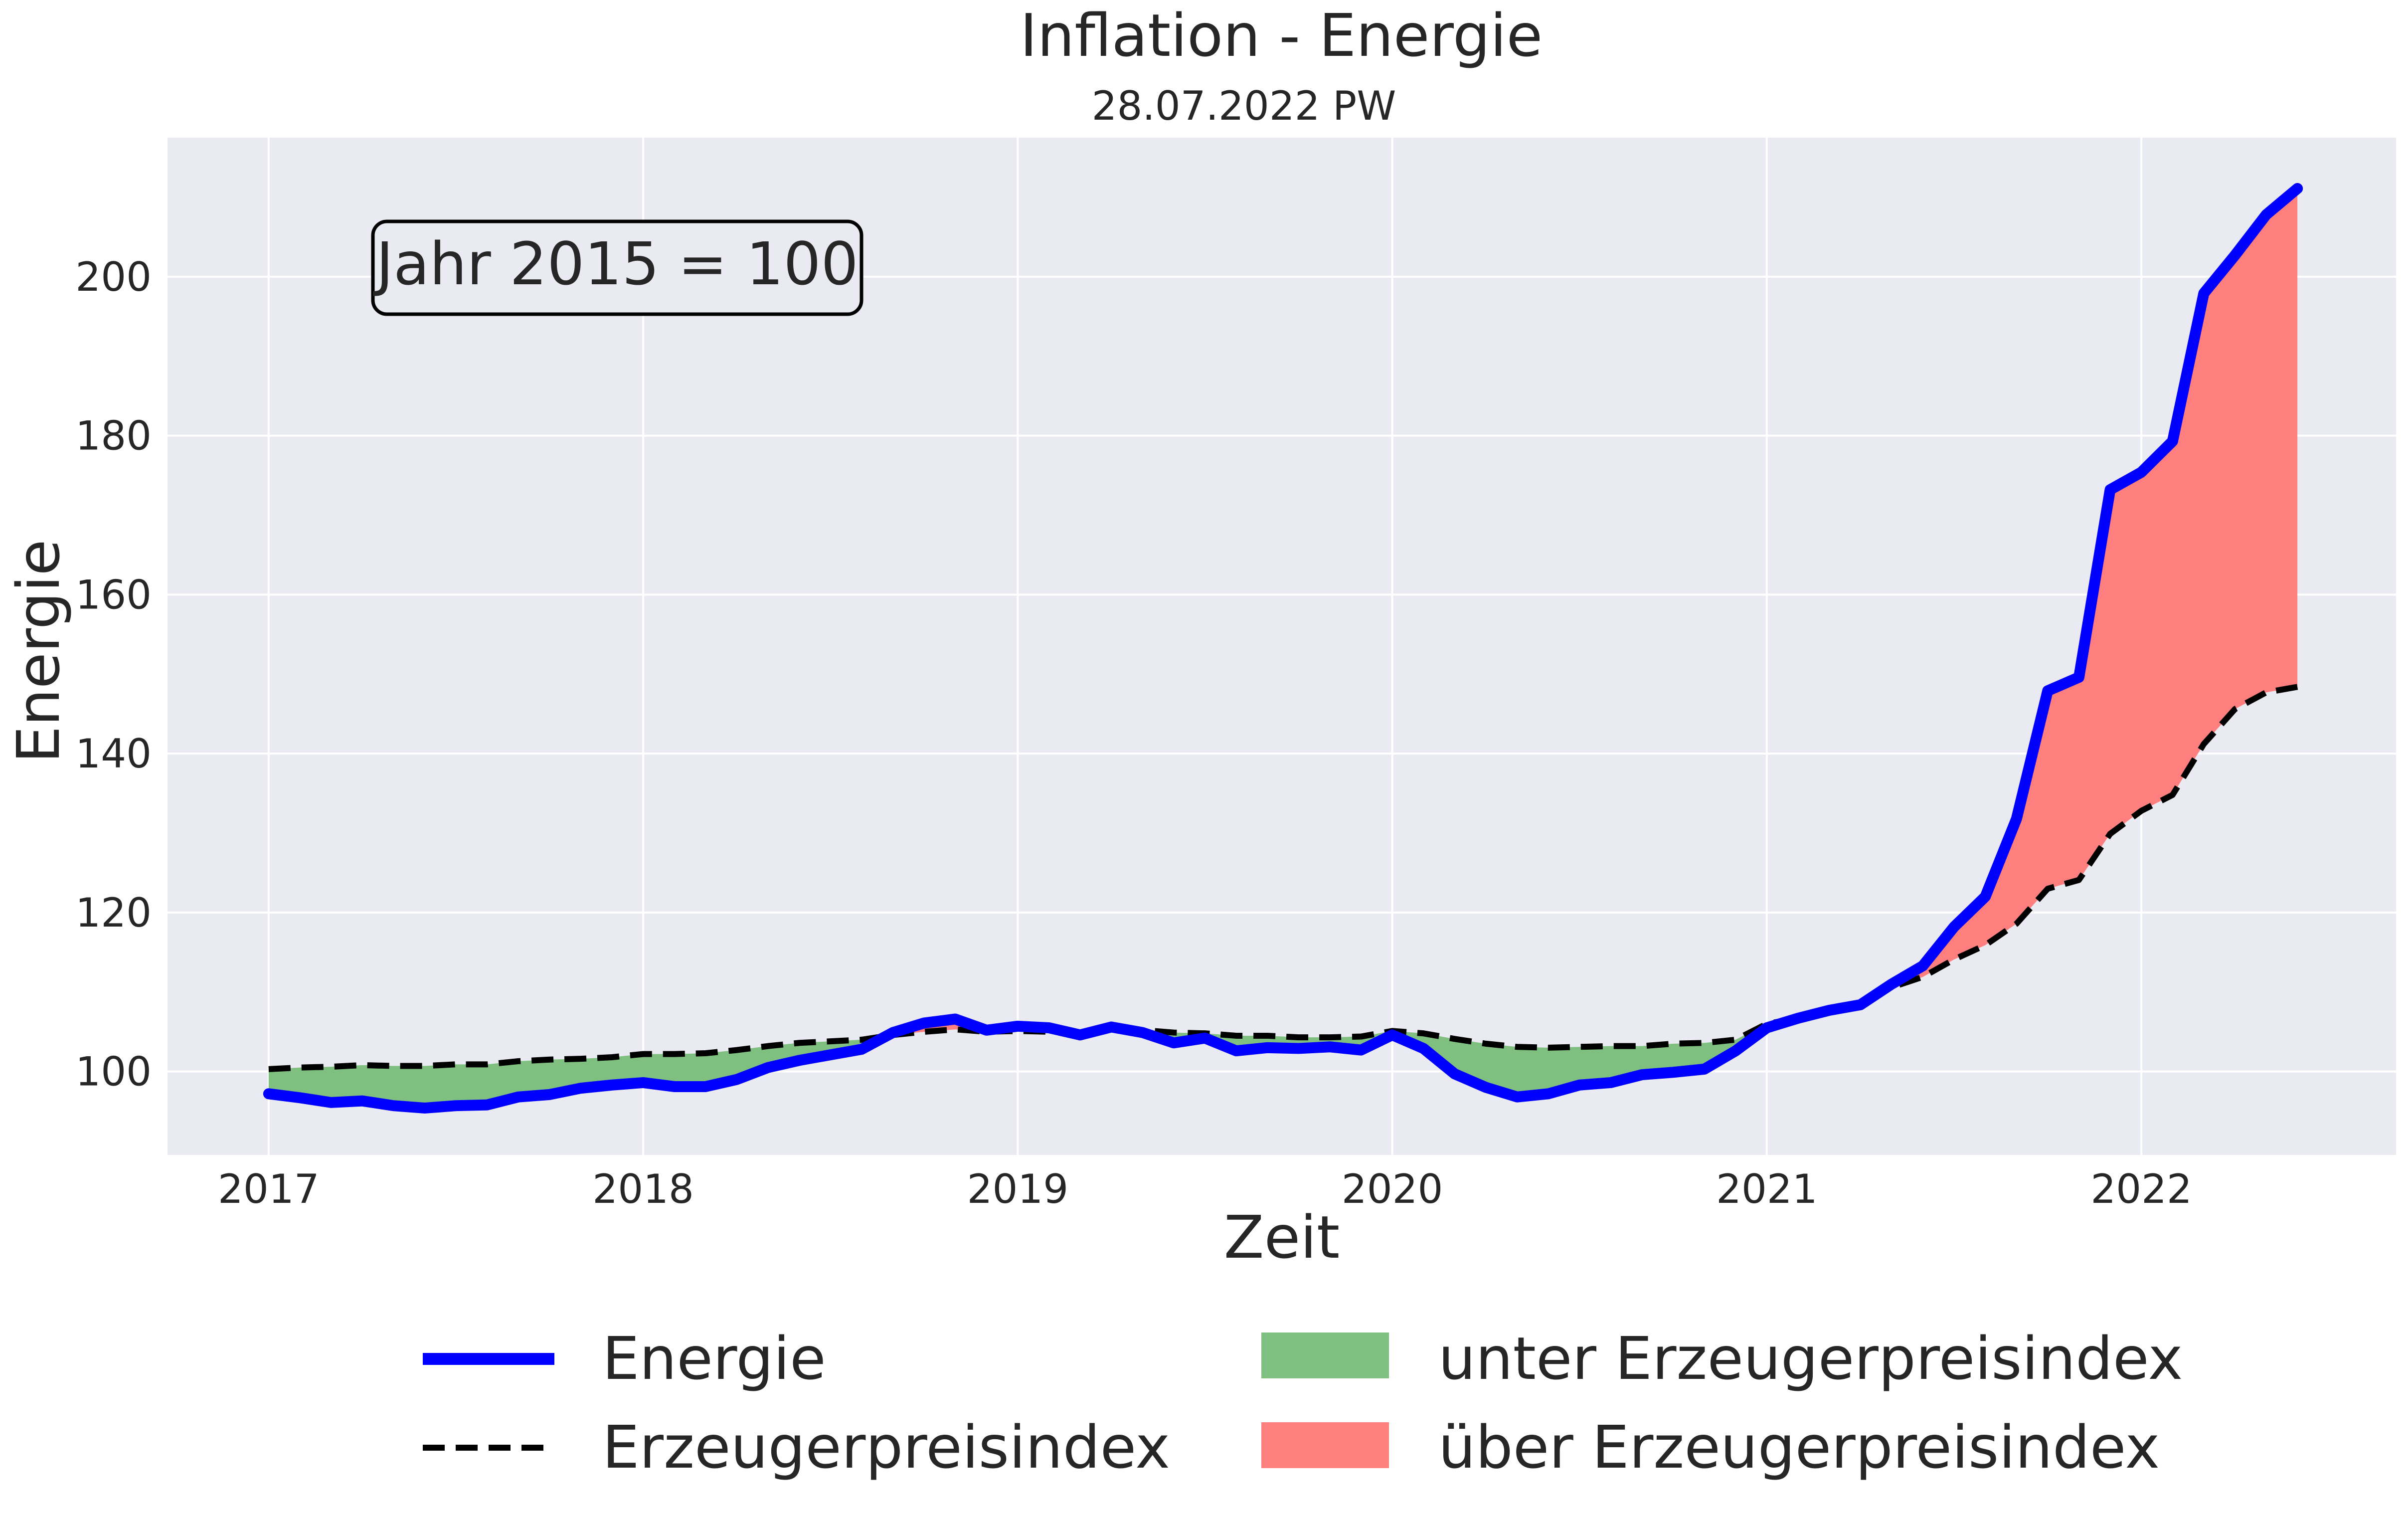  What do you see at coordinates (269, 1189) in the screenshot?
I see `x-tick-label: 2017` at bounding box center [269, 1189].